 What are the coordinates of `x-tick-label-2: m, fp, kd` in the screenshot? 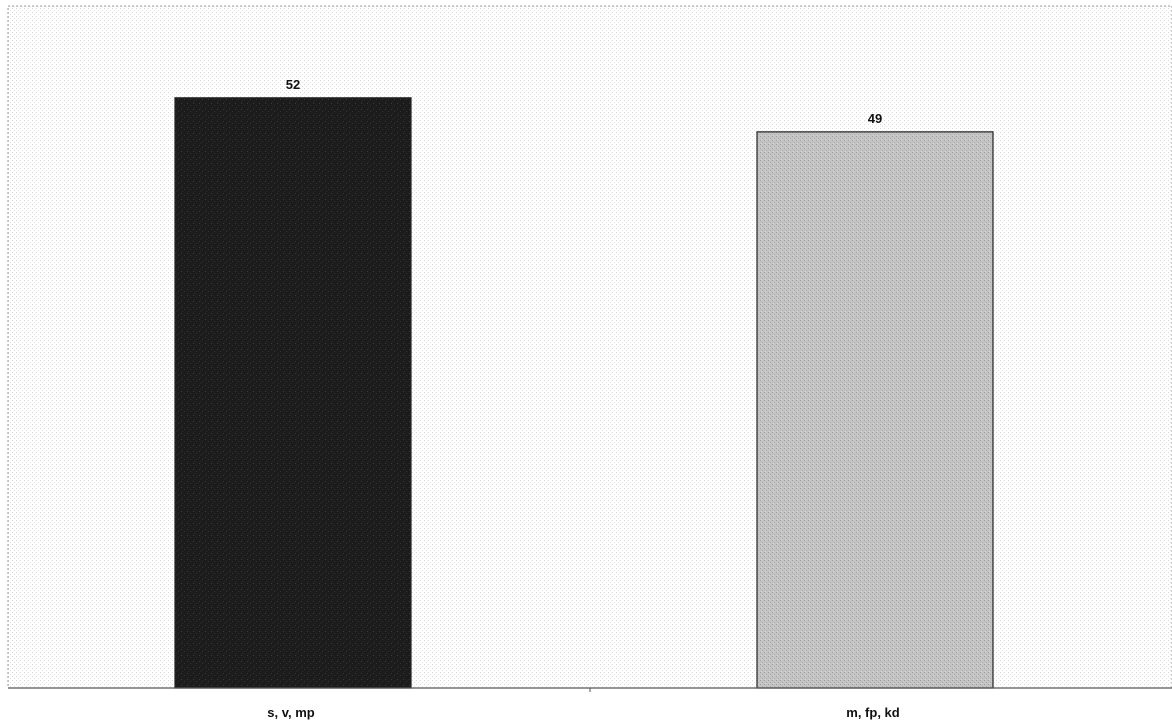 It's located at (873, 712).